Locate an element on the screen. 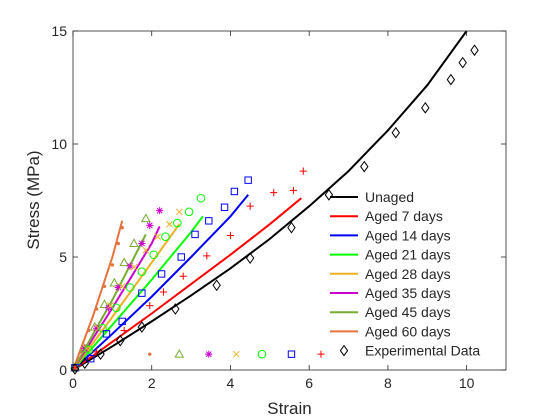 Image resolution: width=560 pixels, height=420 pixels. legend-label-aged-28-days: Aged 28 days is located at coordinates (408, 274).